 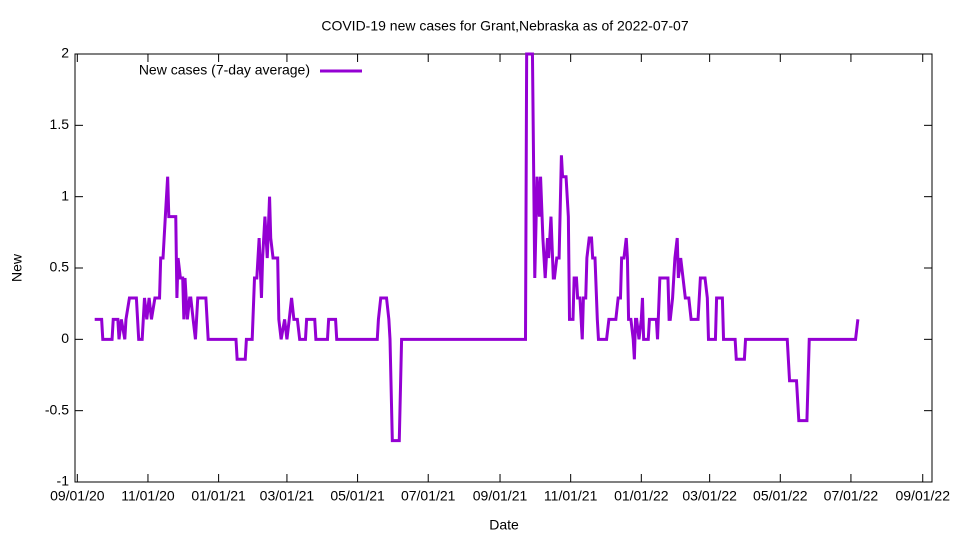 What do you see at coordinates (780, 496) in the screenshot?
I see `x-tick-label: 05/01/22` at bounding box center [780, 496].